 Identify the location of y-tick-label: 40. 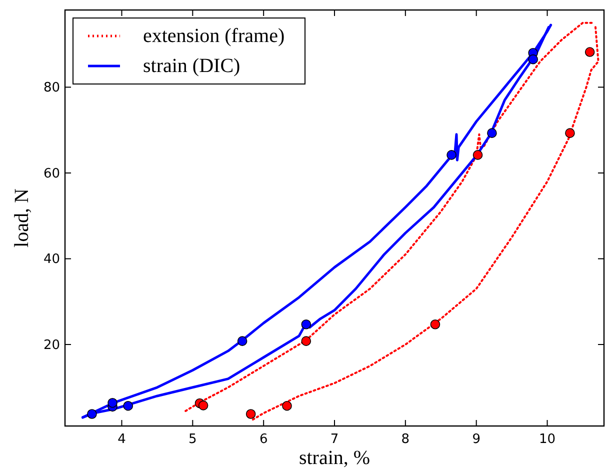
(51, 260).